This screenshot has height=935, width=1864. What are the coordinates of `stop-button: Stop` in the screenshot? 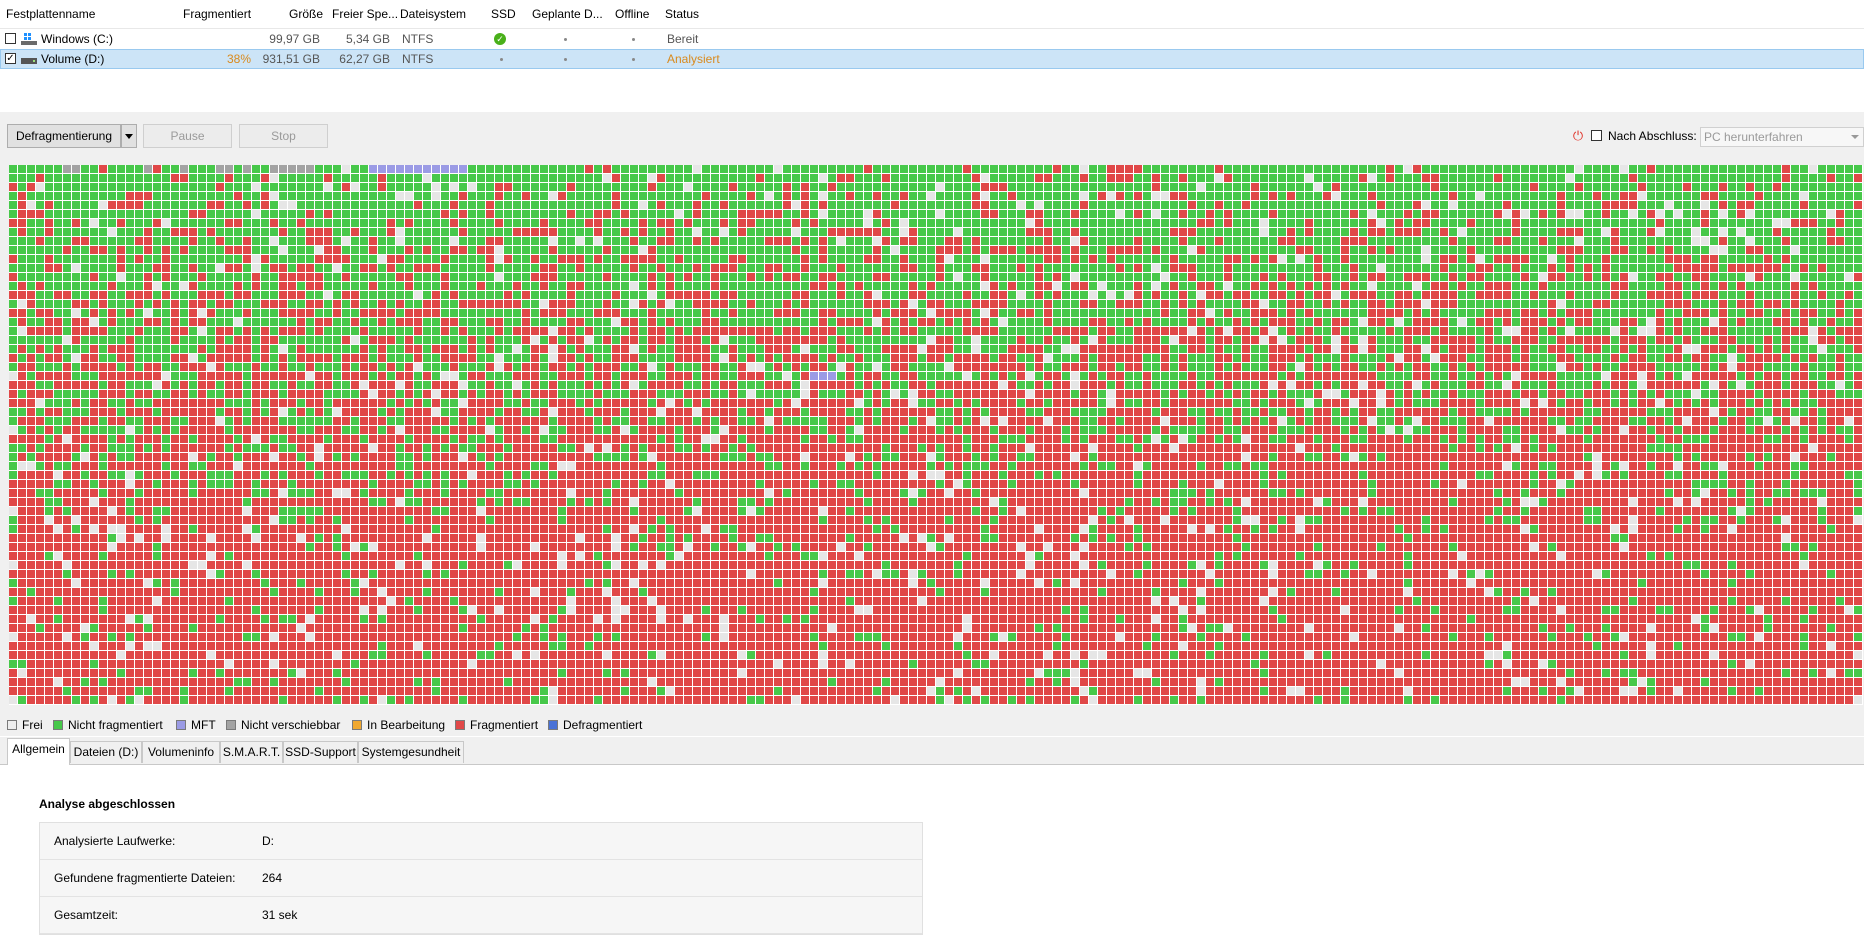 It's located at (283, 136).